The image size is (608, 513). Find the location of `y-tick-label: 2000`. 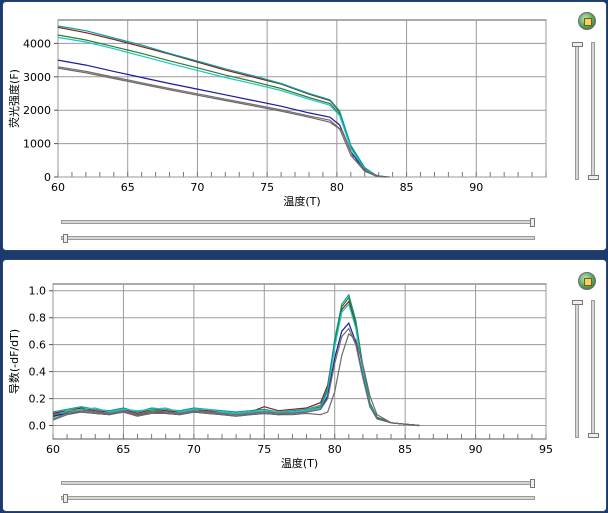

y-tick-label: 2000 is located at coordinates (37, 110).